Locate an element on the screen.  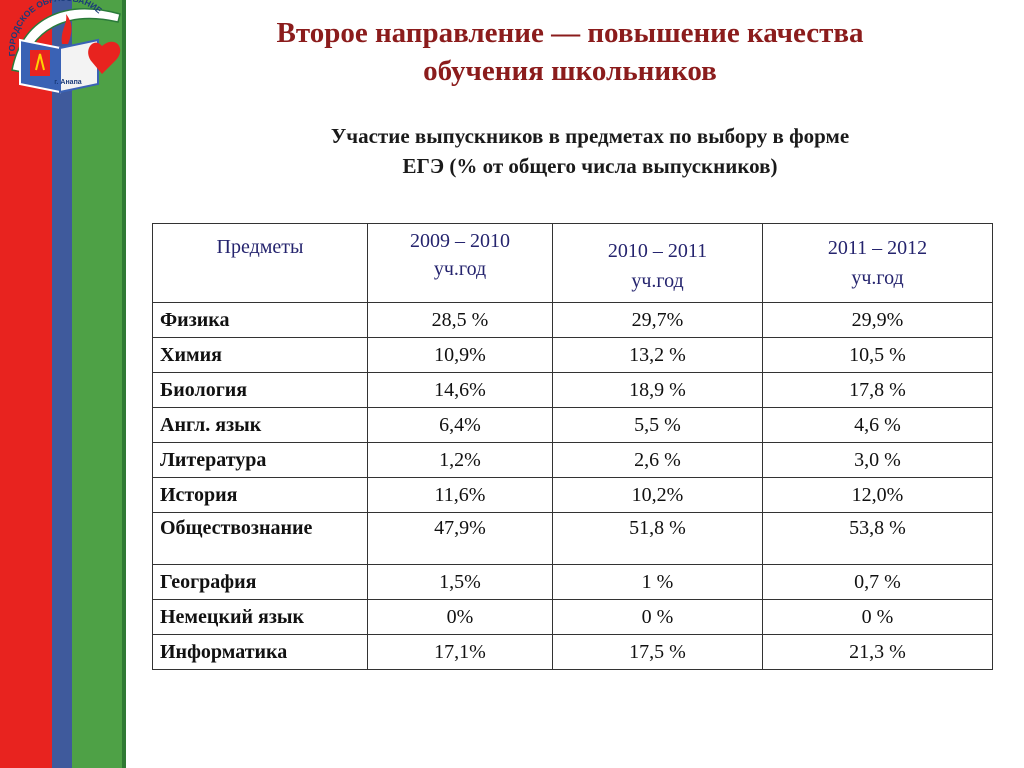
cell-subject: Физика is located at coordinates (260, 320).